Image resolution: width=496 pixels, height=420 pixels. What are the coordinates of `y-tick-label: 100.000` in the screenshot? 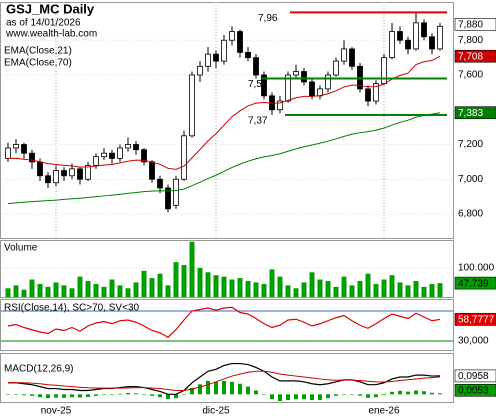 It's located at (476, 268).